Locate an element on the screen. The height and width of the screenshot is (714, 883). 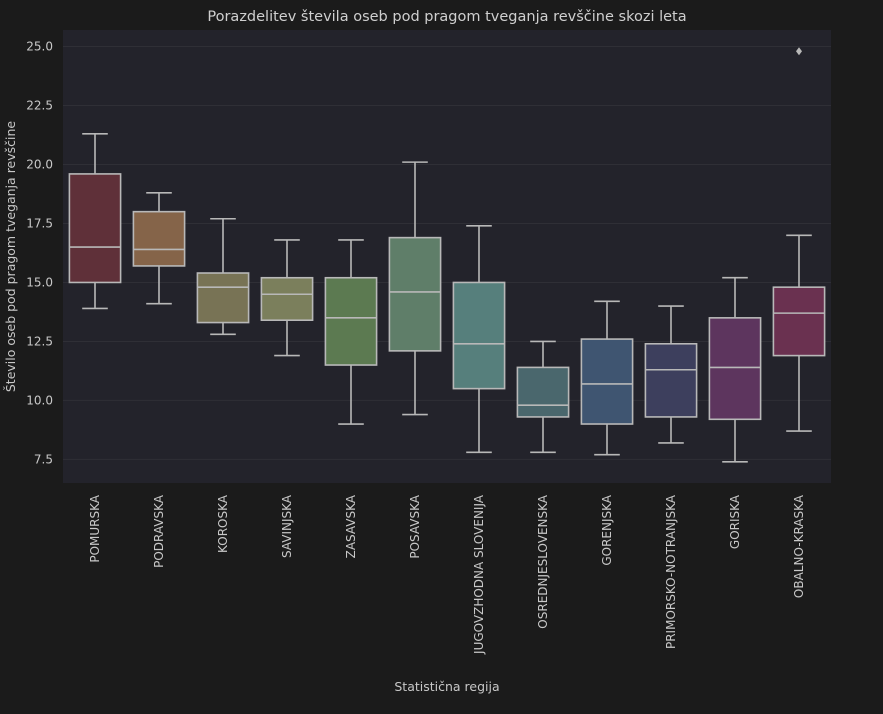
y-tick-label: 20.0 is located at coordinates (39, 164).